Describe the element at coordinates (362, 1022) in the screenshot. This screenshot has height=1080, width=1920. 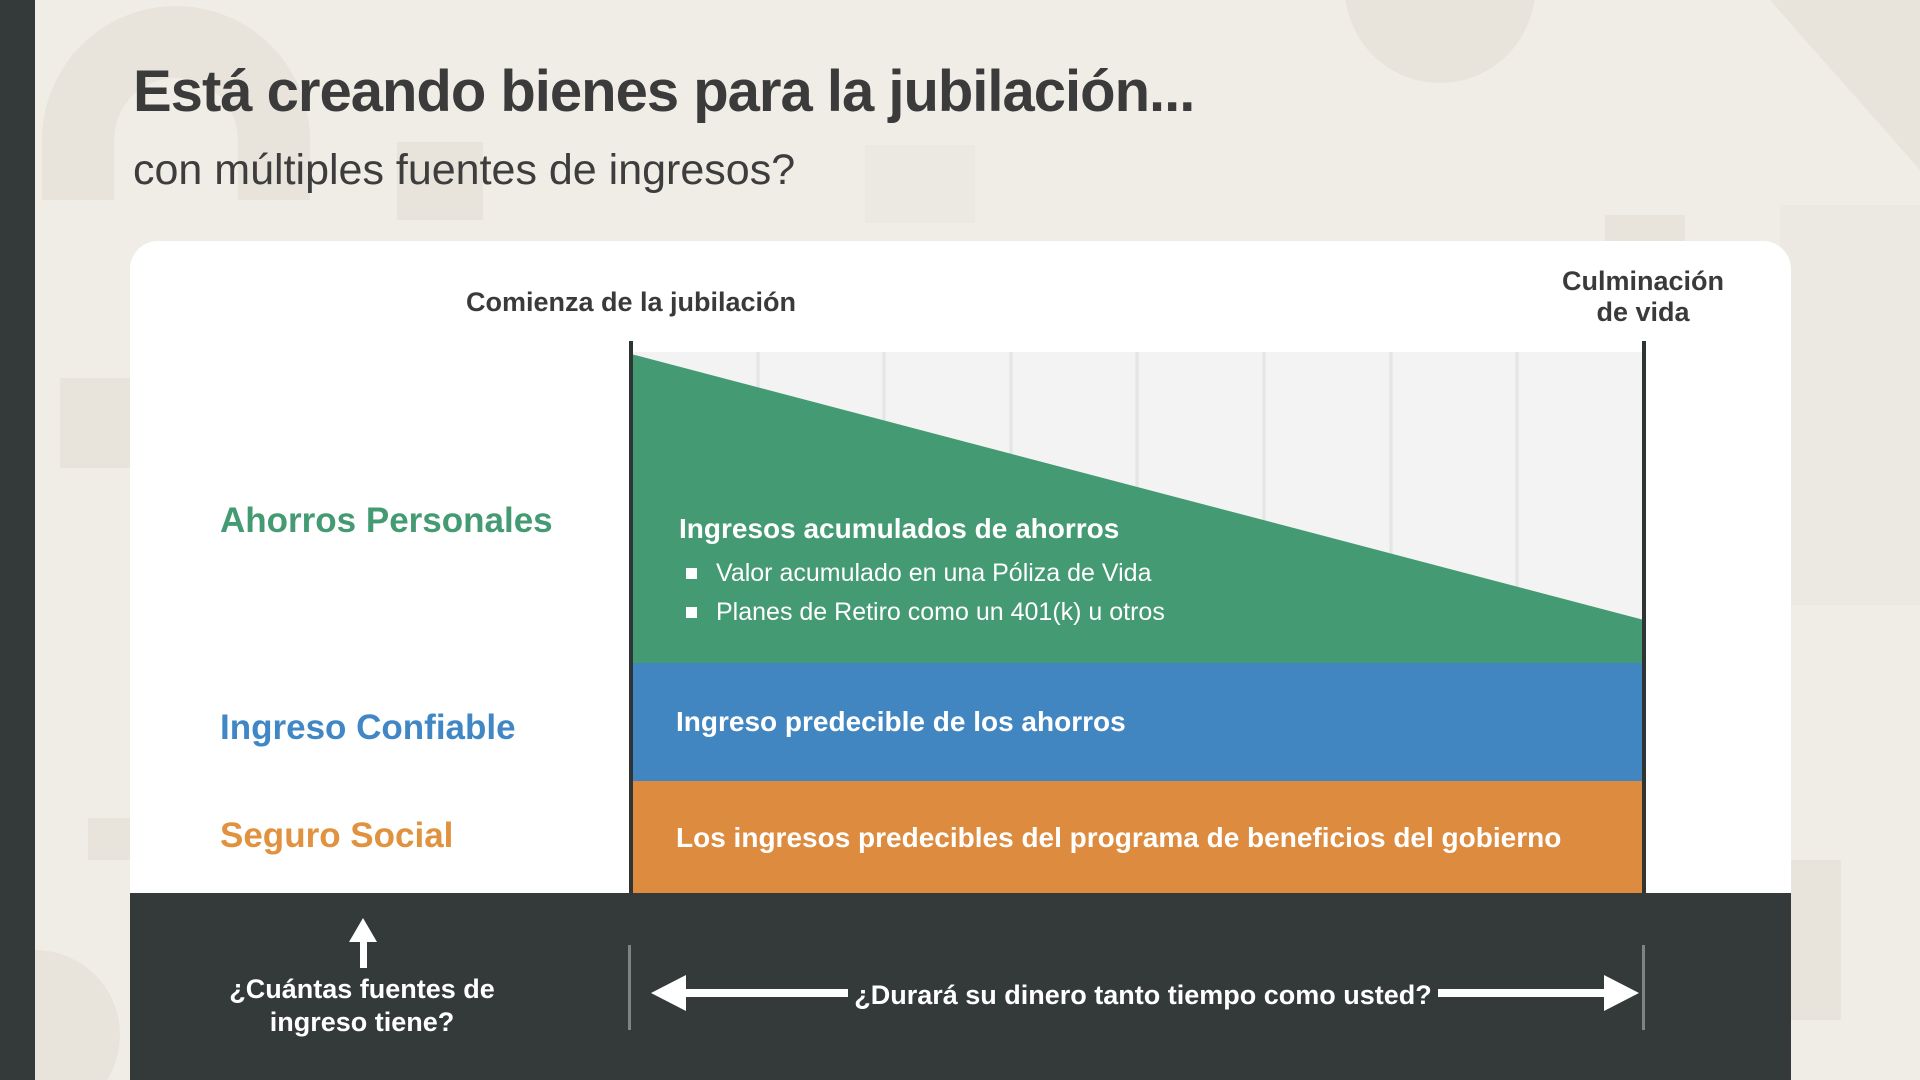
I see `sources-question-line2: ingreso tiene?` at that location.